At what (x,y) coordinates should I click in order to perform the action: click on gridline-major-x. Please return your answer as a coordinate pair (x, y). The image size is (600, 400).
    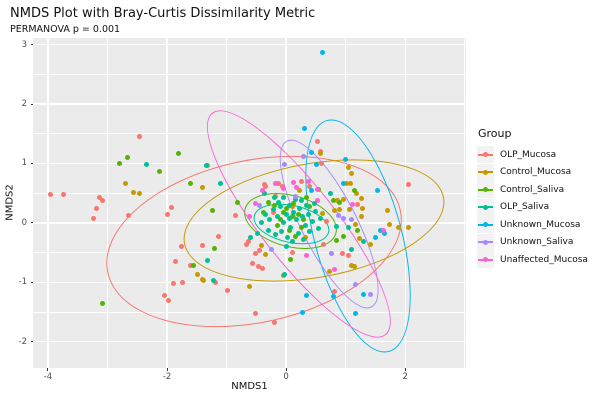
    Looking at the image, I should click on (405, 203).